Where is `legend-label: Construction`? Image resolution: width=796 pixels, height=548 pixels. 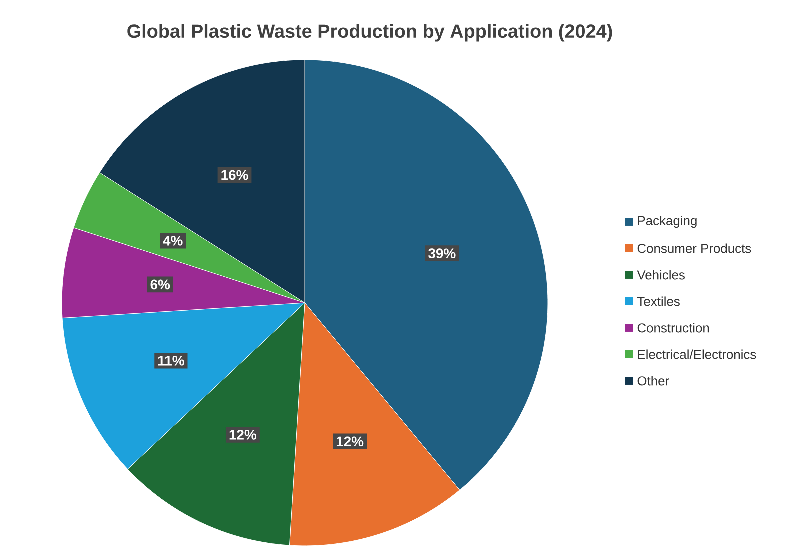
legend-label: Construction is located at coordinates (674, 328).